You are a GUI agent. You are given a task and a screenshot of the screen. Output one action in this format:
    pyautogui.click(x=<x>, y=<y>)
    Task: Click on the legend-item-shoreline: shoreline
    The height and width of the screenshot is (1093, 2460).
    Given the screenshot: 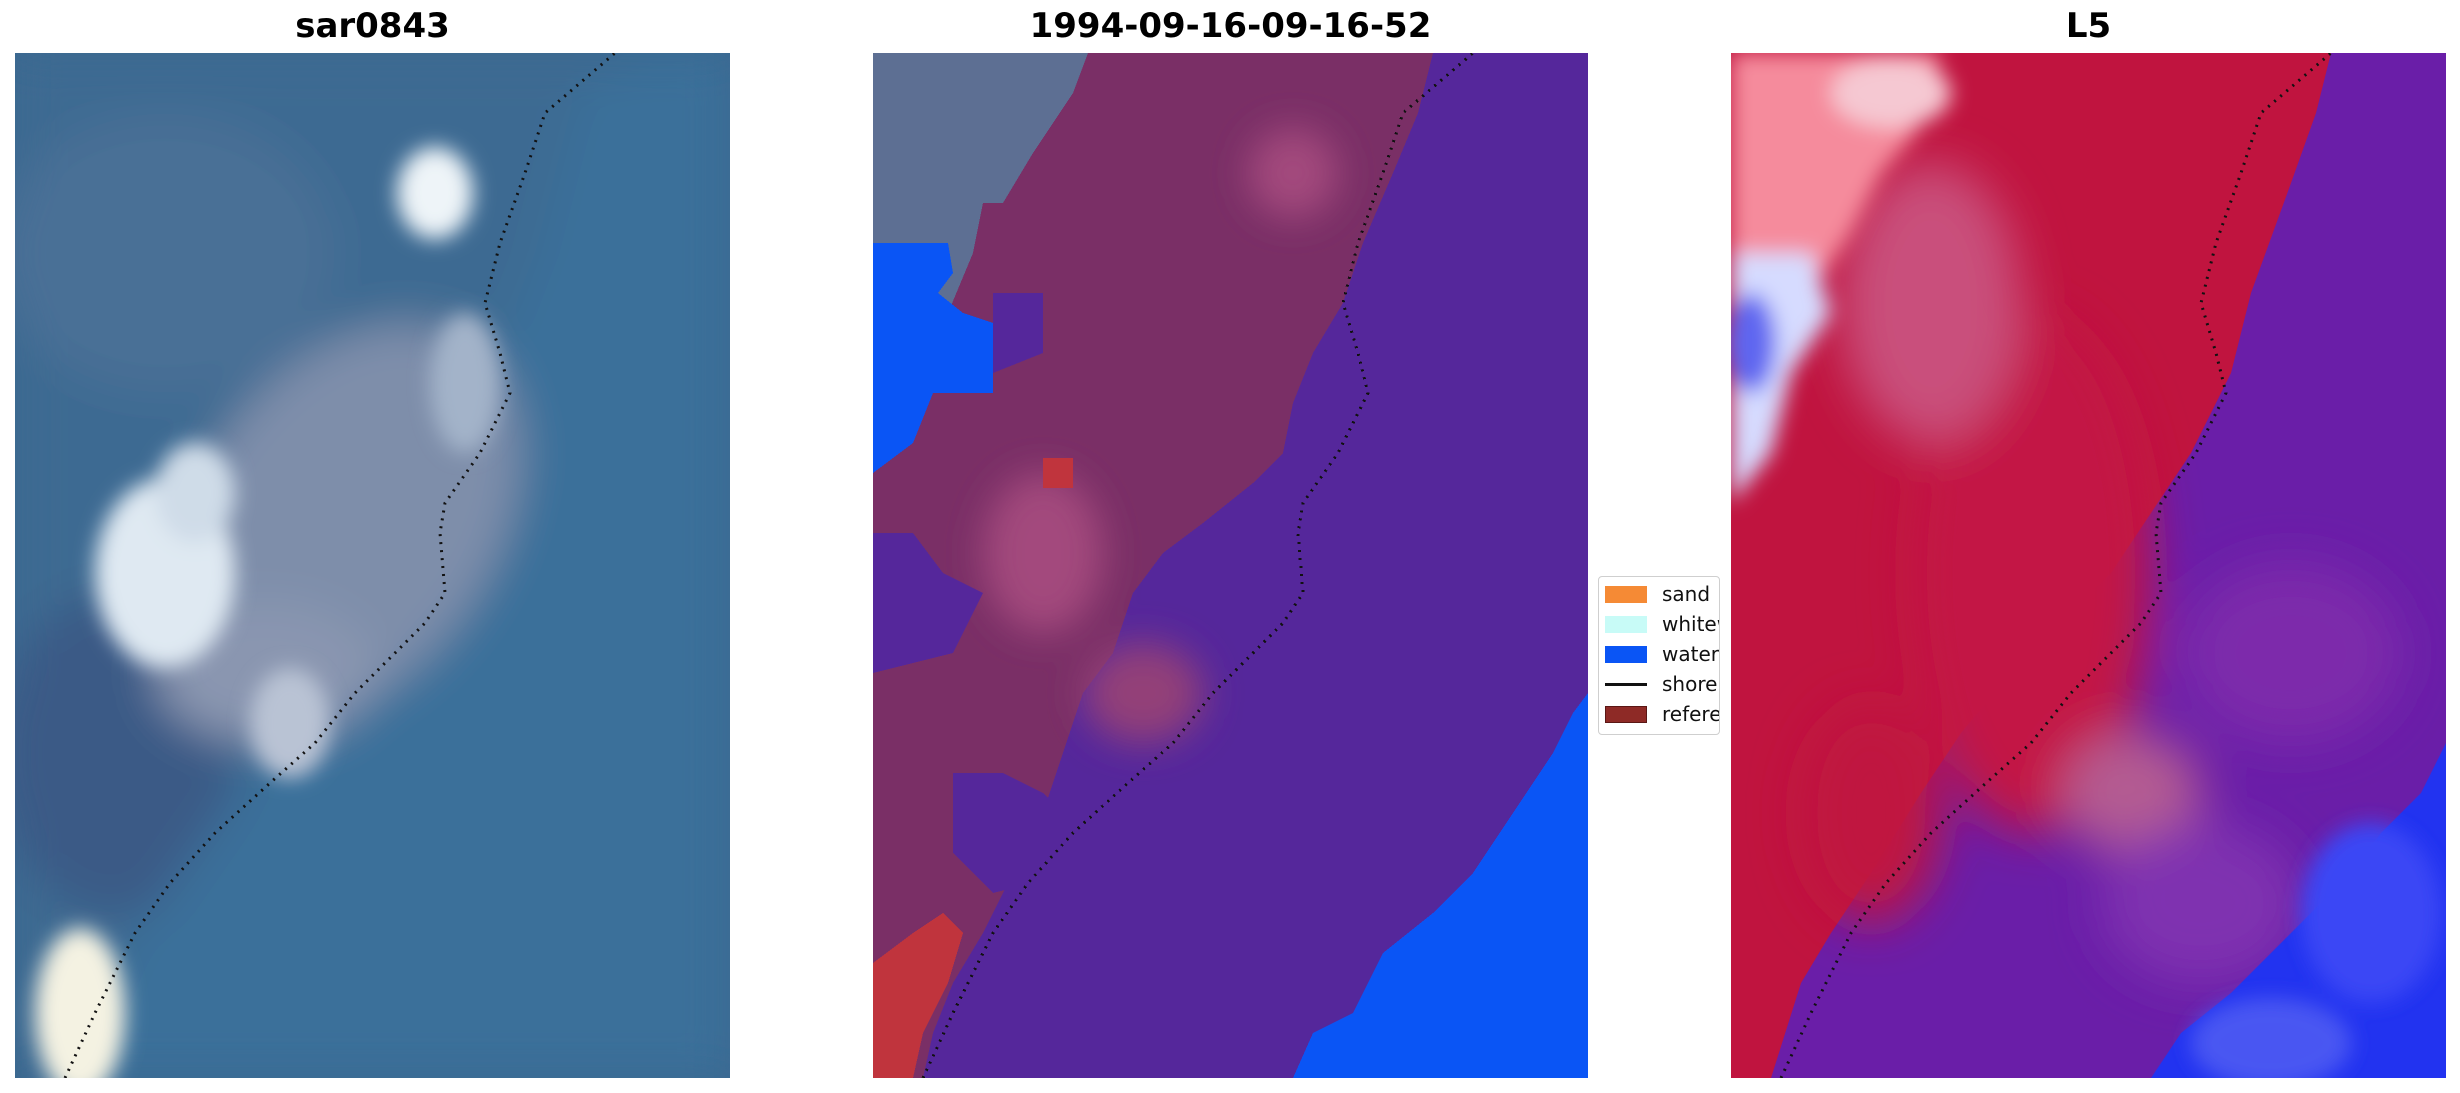 What is the action you would take?
    pyautogui.click(x=1662, y=684)
    